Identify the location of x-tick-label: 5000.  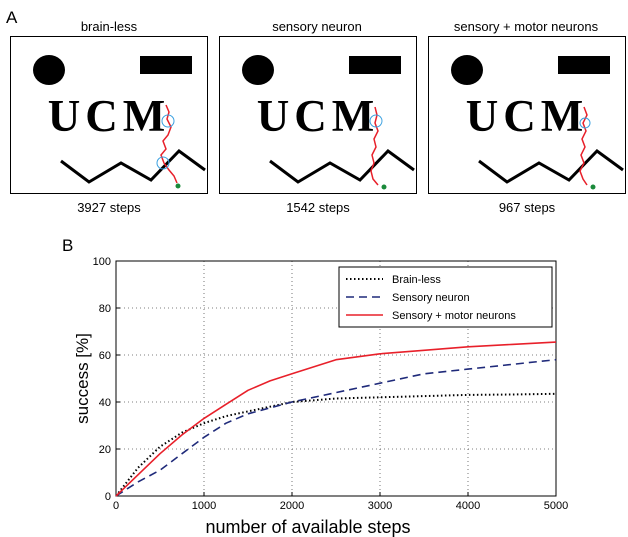
(556, 506).